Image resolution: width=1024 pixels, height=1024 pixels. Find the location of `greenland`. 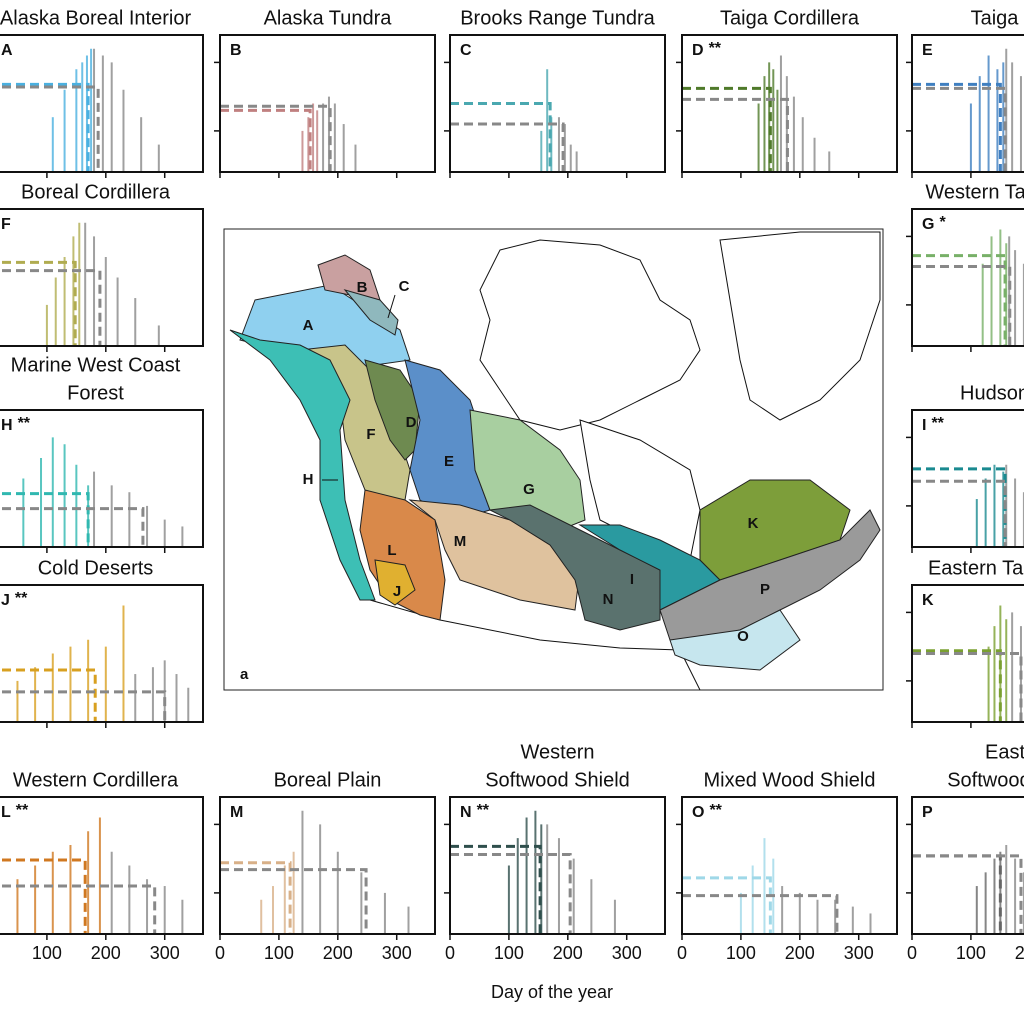

greenland is located at coordinates (800, 326).